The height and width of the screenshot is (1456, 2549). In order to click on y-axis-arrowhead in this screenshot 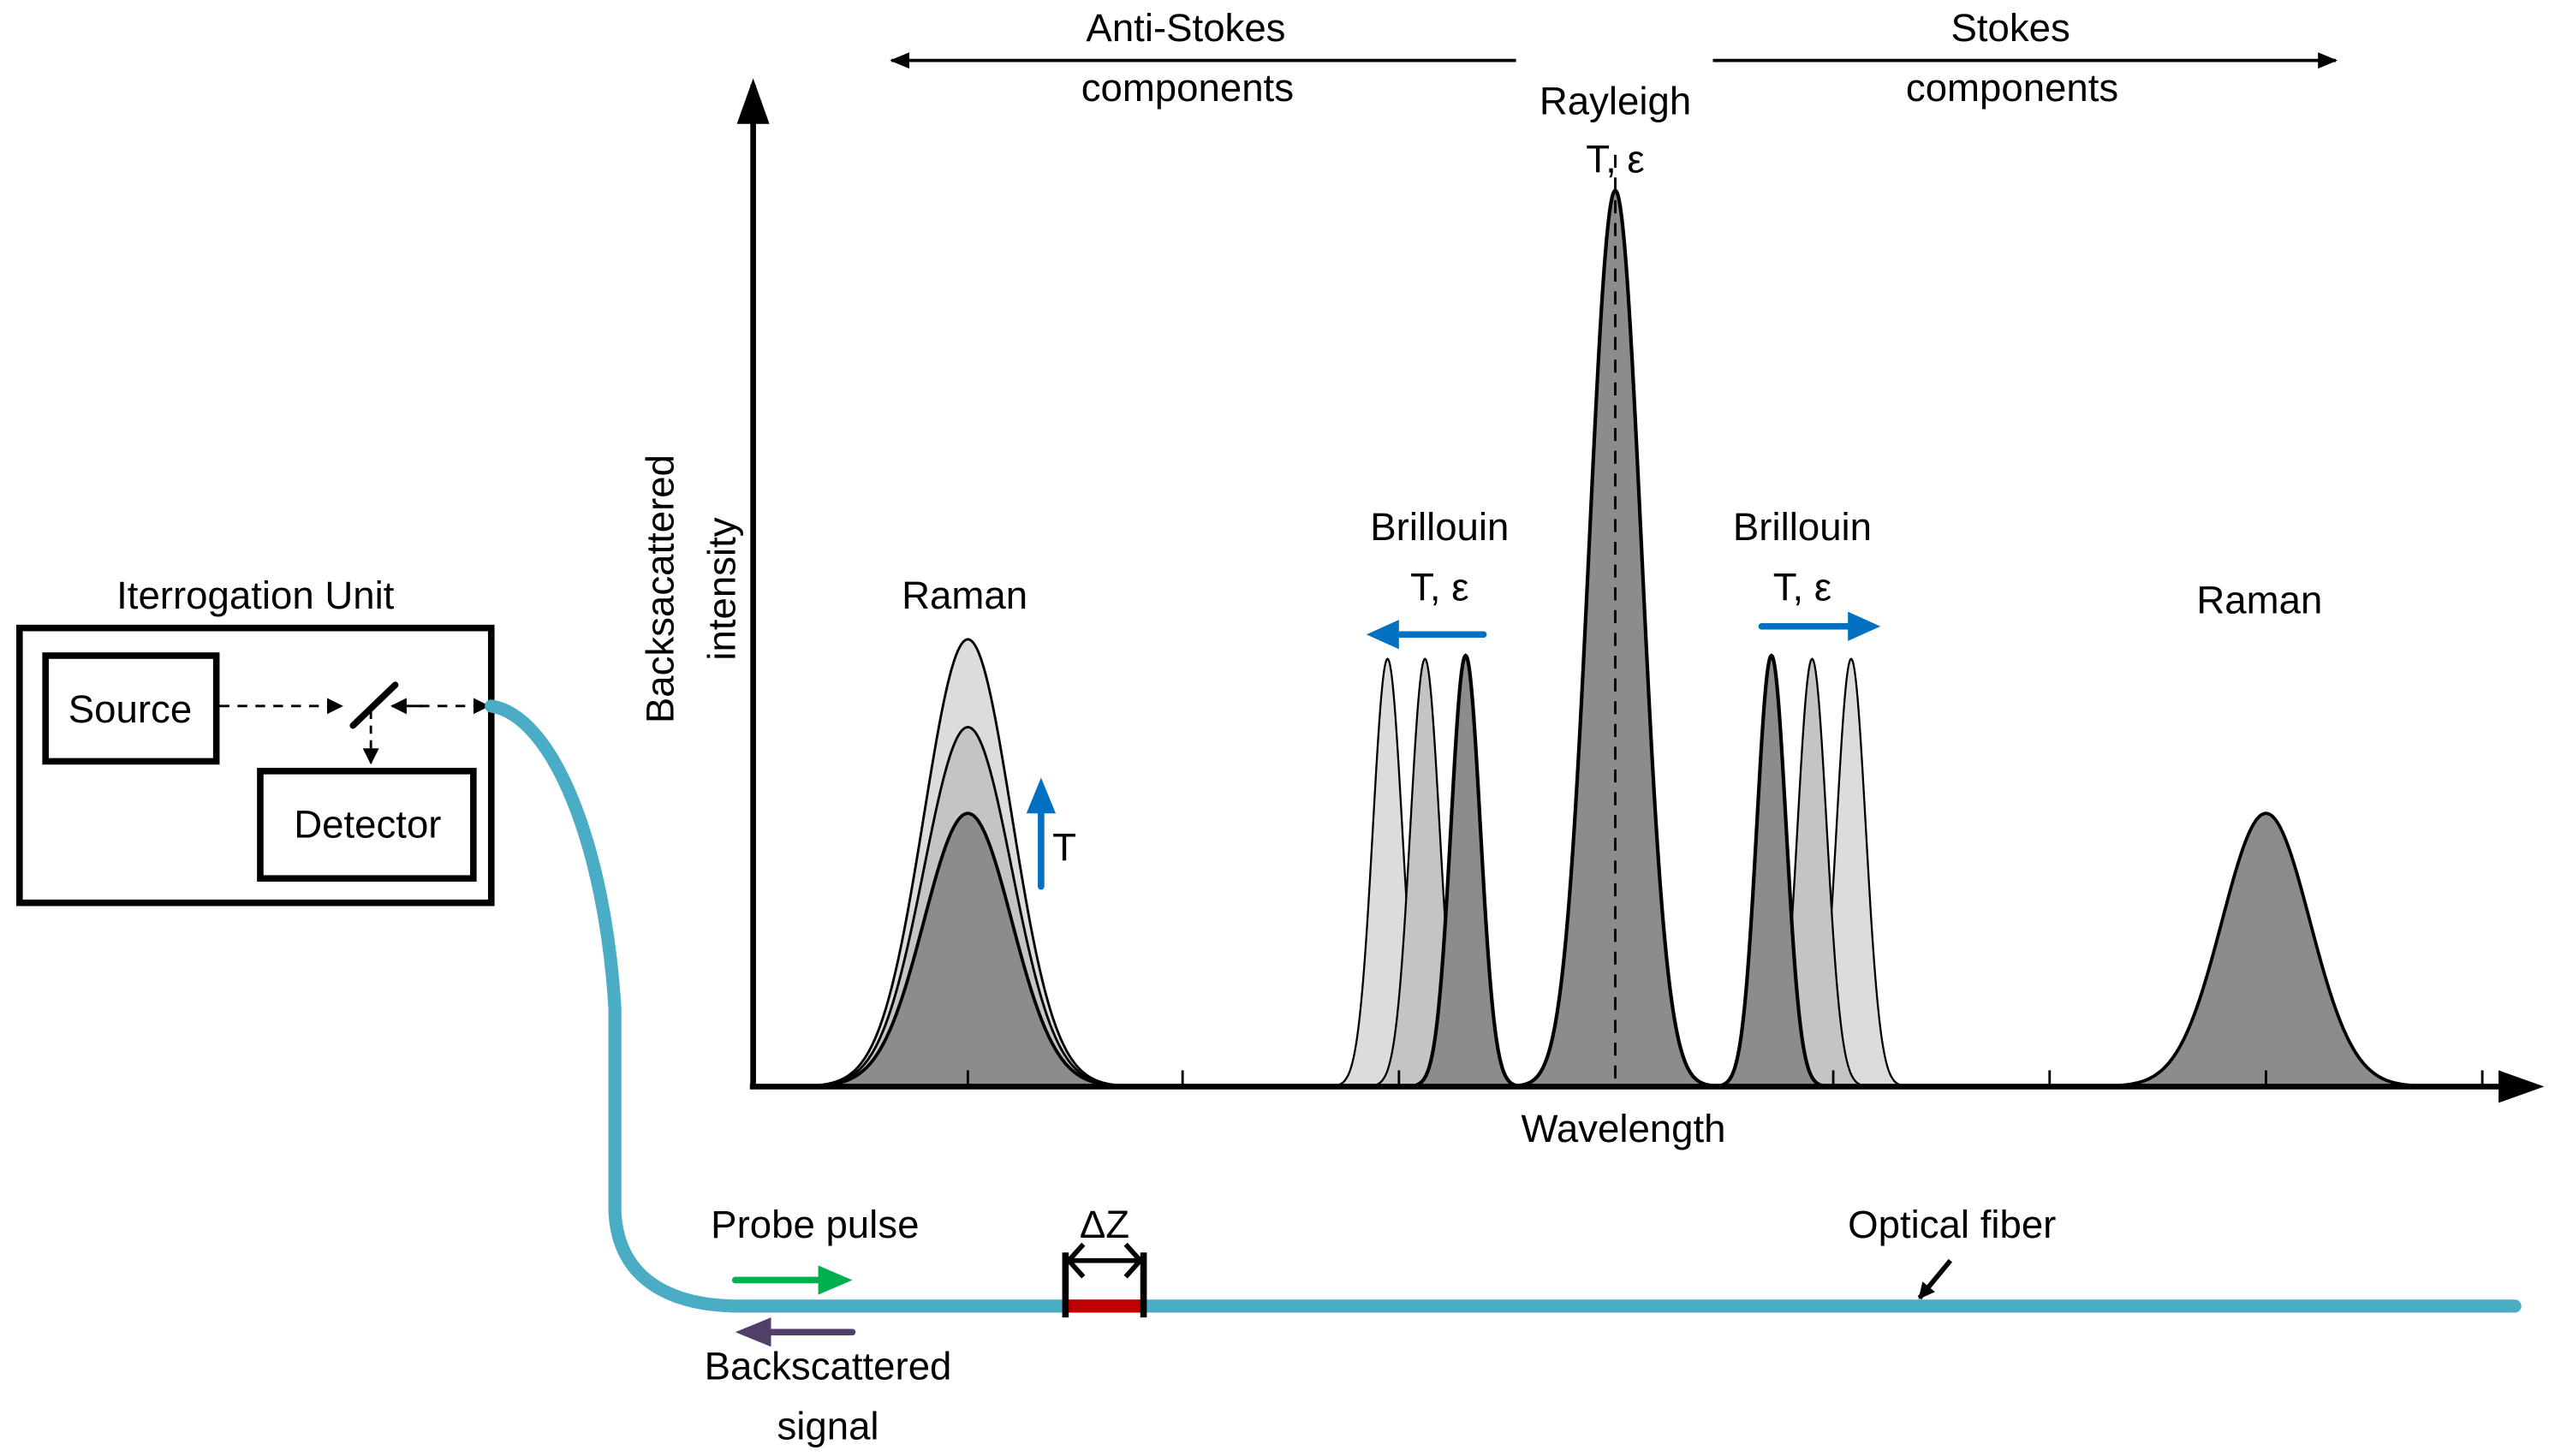, I will do `click(753, 101)`.